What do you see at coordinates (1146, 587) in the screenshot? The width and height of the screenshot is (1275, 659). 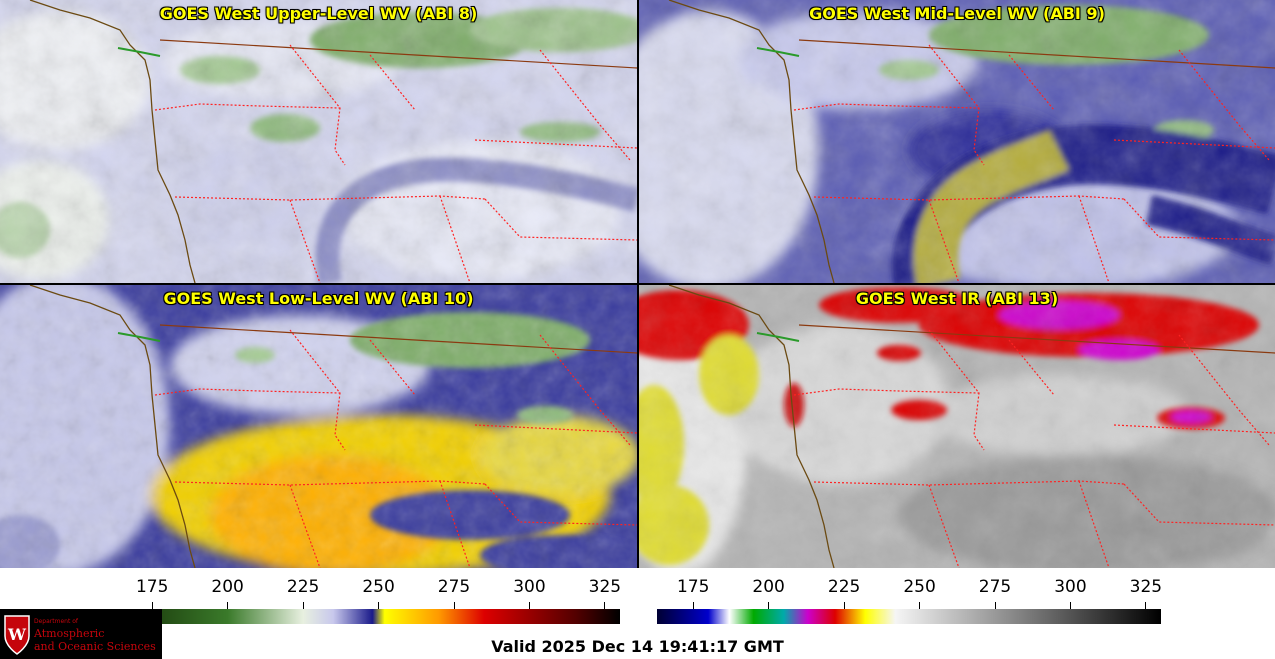 I see `colorbar-ir-tick-label: 325` at bounding box center [1146, 587].